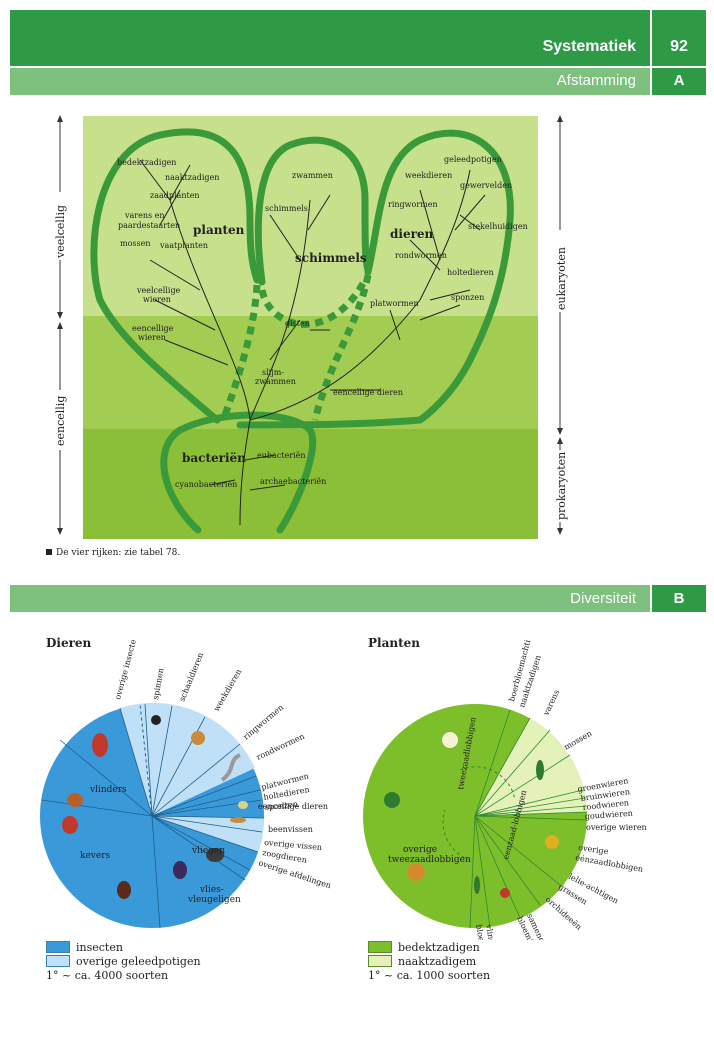 The height and width of the screenshot is (1063, 714). Describe the element at coordinates (108, 790) in the screenshot. I see `pie-inner-label: vlinders` at that location.